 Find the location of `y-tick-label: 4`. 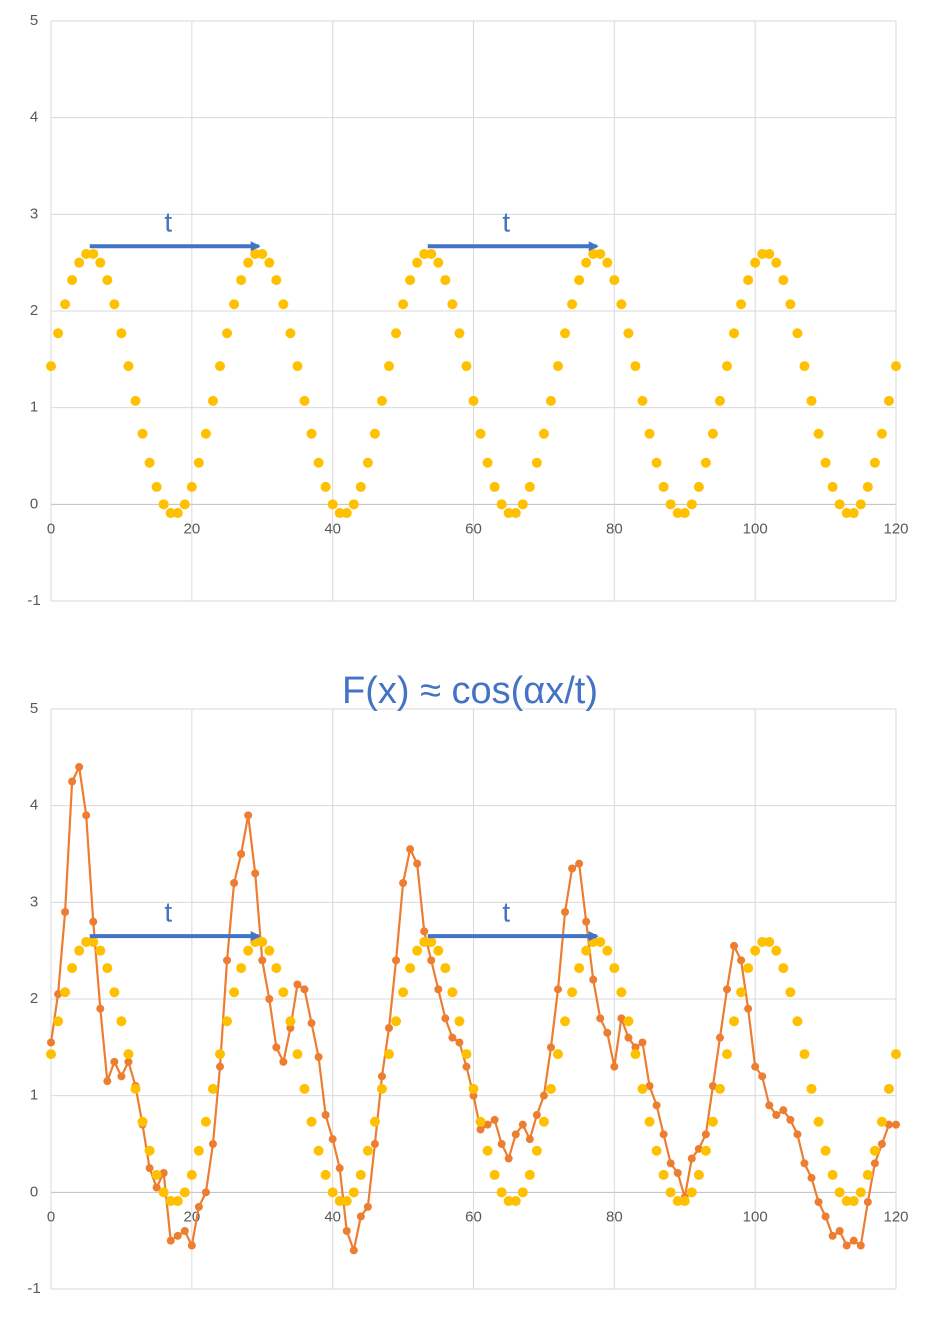

y-tick-label: 4 is located at coordinates (34, 805).